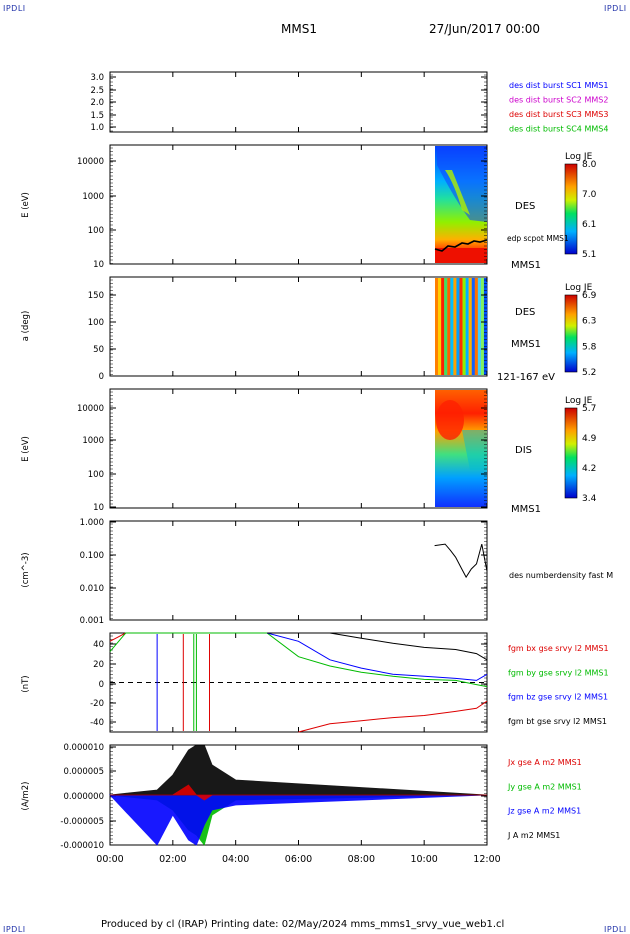 This screenshot has width=630, height=934. I want to click on panel-5-frame, so click(298, 570).